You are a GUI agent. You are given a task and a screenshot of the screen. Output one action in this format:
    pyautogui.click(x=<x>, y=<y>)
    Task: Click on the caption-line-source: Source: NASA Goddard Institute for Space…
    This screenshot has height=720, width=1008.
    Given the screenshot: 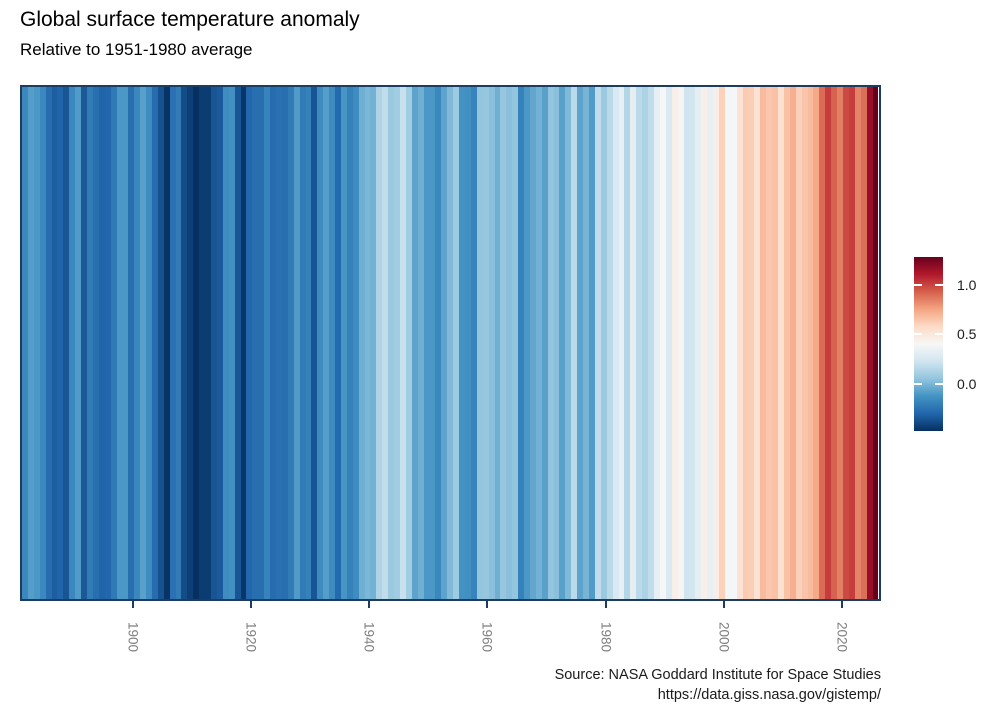 What is the action you would take?
    pyautogui.click(x=717, y=675)
    